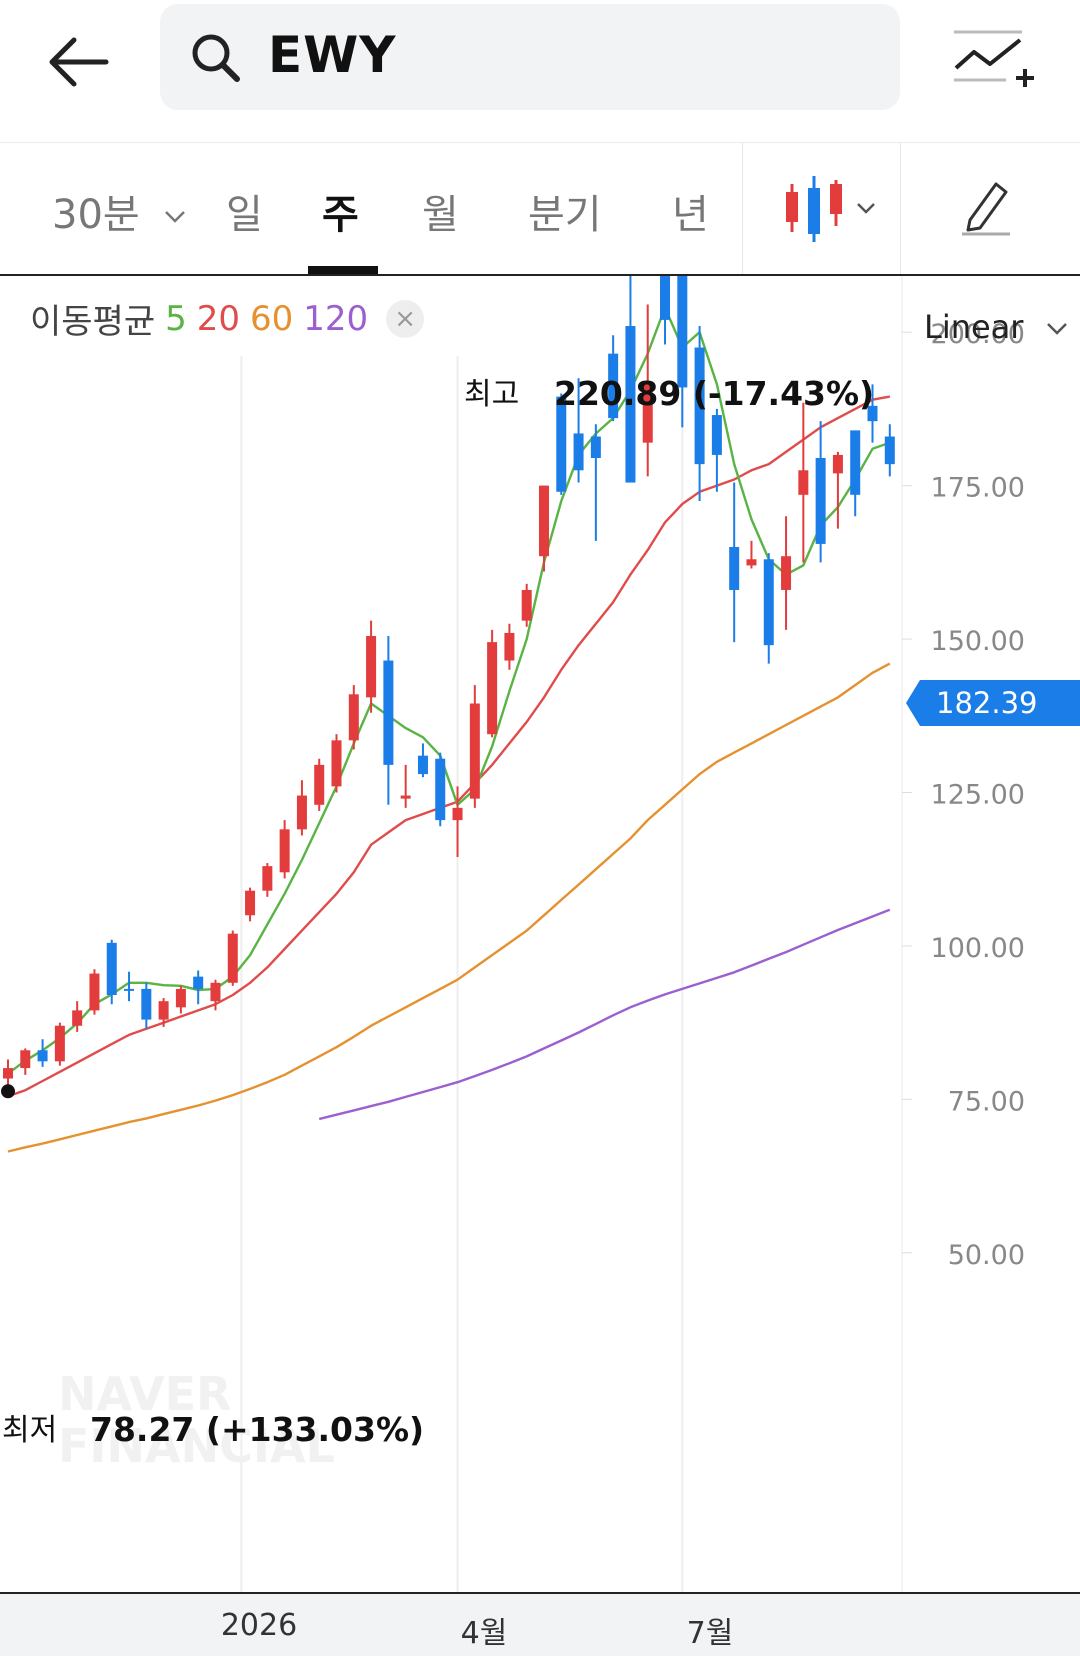  What do you see at coordinates (96, 215) in the screenshot?
I see `tab-label: 30분` at bounding box center [96, 215].